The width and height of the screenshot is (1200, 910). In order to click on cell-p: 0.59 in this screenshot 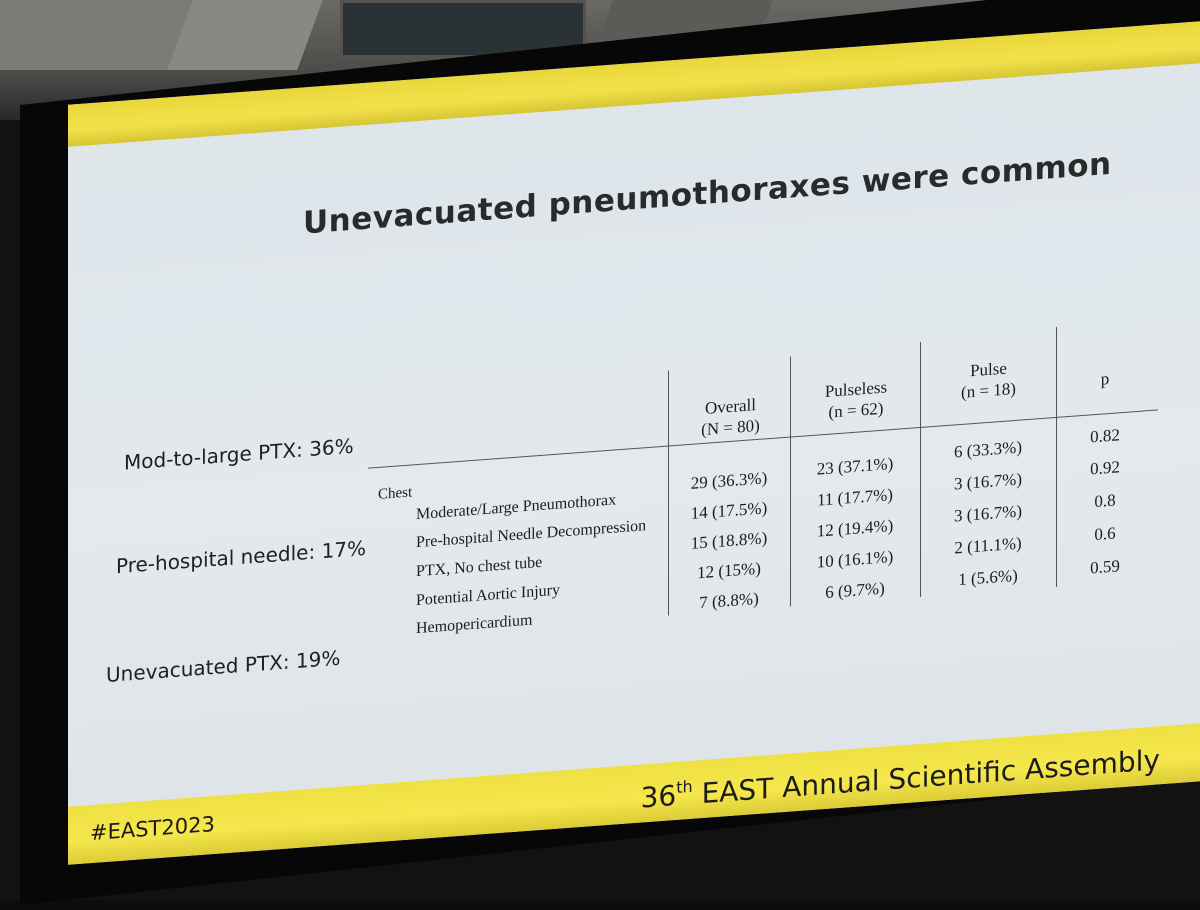, I will do `click(1105, 567)`.